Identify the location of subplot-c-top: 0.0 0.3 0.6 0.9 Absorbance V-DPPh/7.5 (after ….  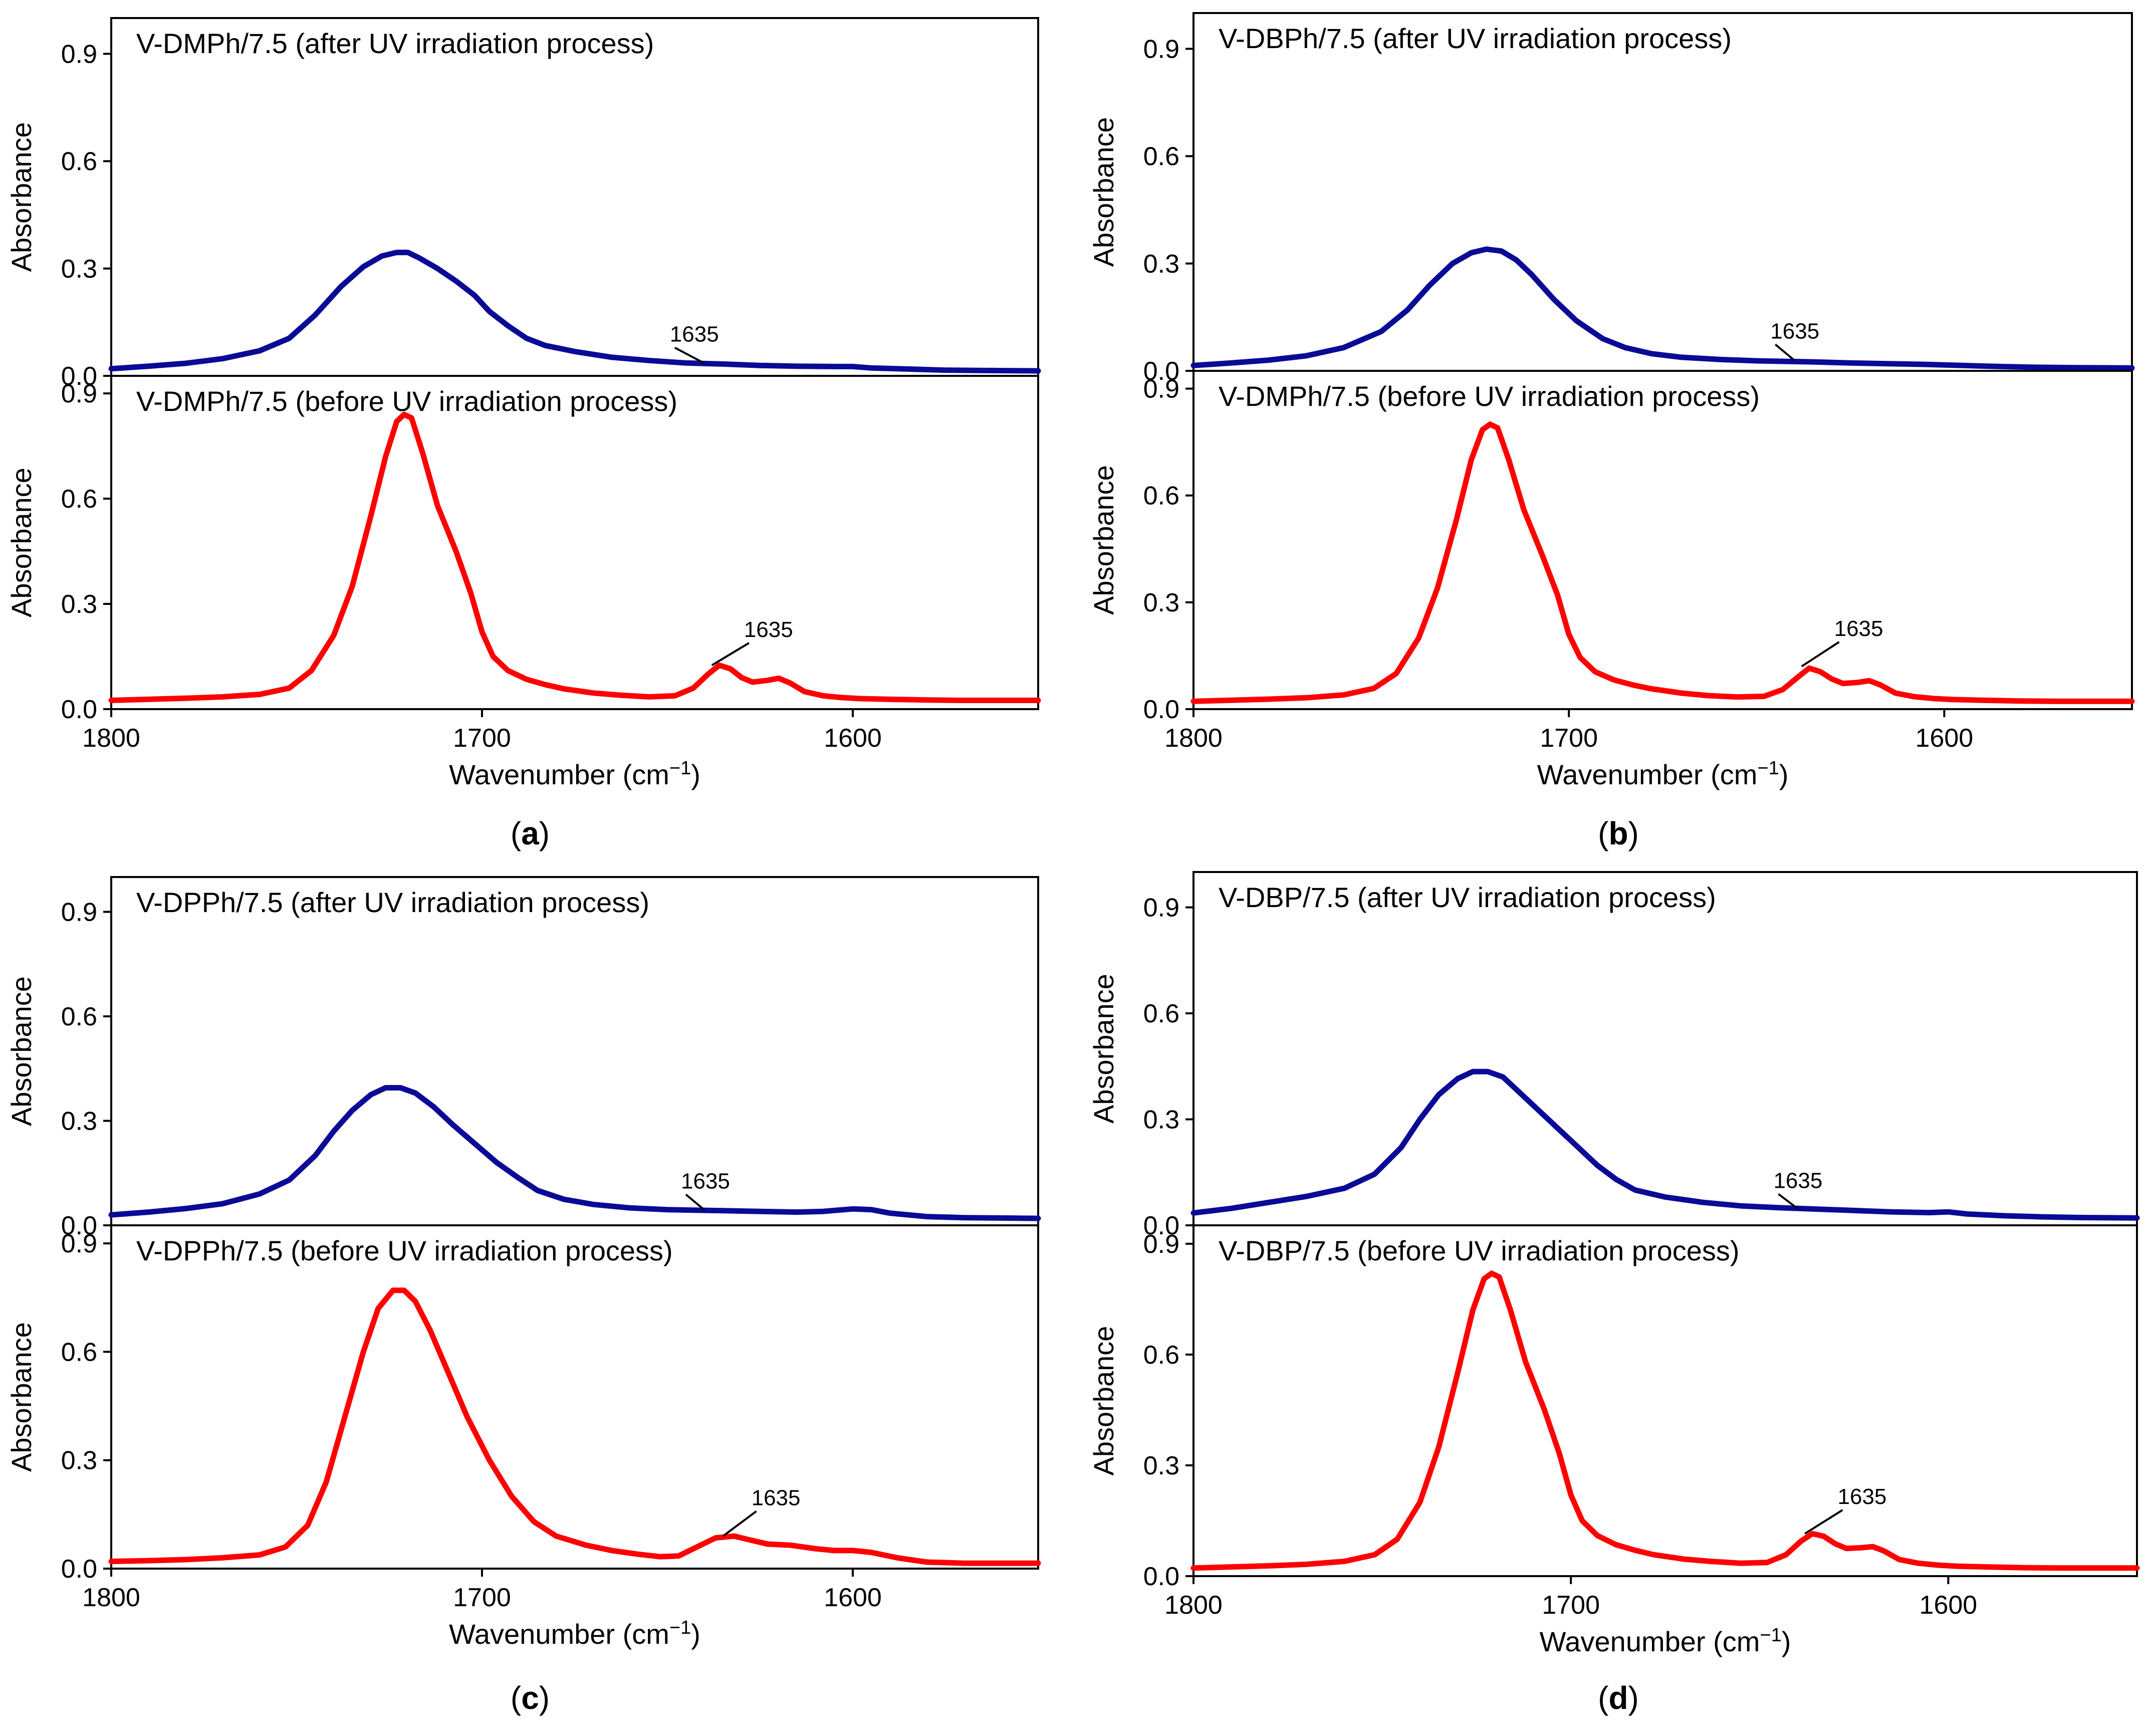
(523, 1058).